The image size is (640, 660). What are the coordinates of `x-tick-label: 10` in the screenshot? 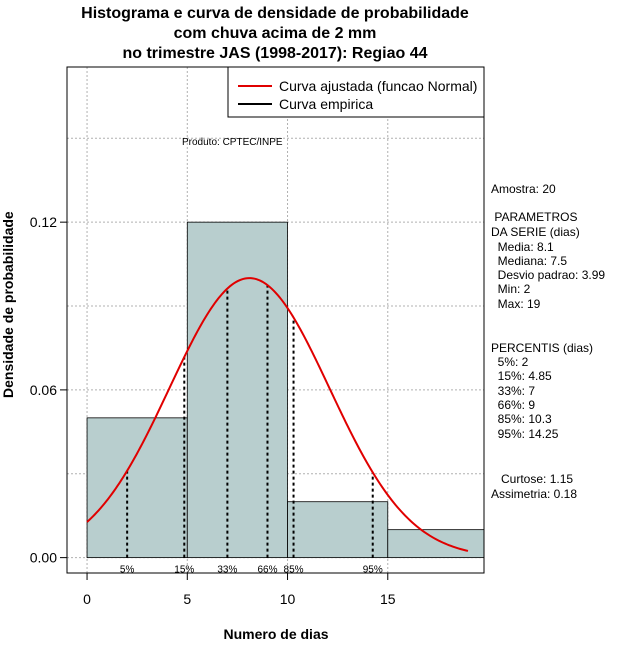 It's located at (288, 599).